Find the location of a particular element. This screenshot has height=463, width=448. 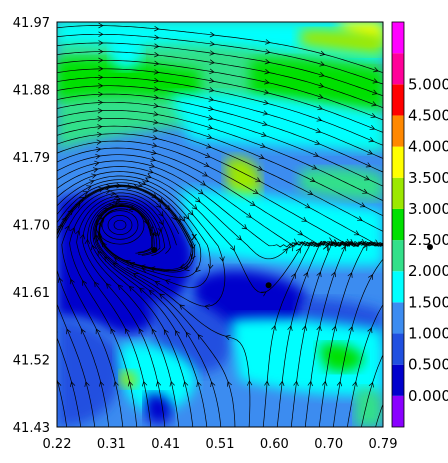

colorbar-label: 2.500 is located at coordinates (428, 240).